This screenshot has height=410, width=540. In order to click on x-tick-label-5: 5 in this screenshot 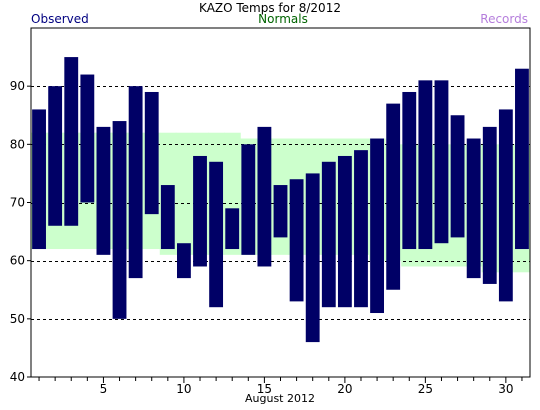, I will do `click(104, 389)`.